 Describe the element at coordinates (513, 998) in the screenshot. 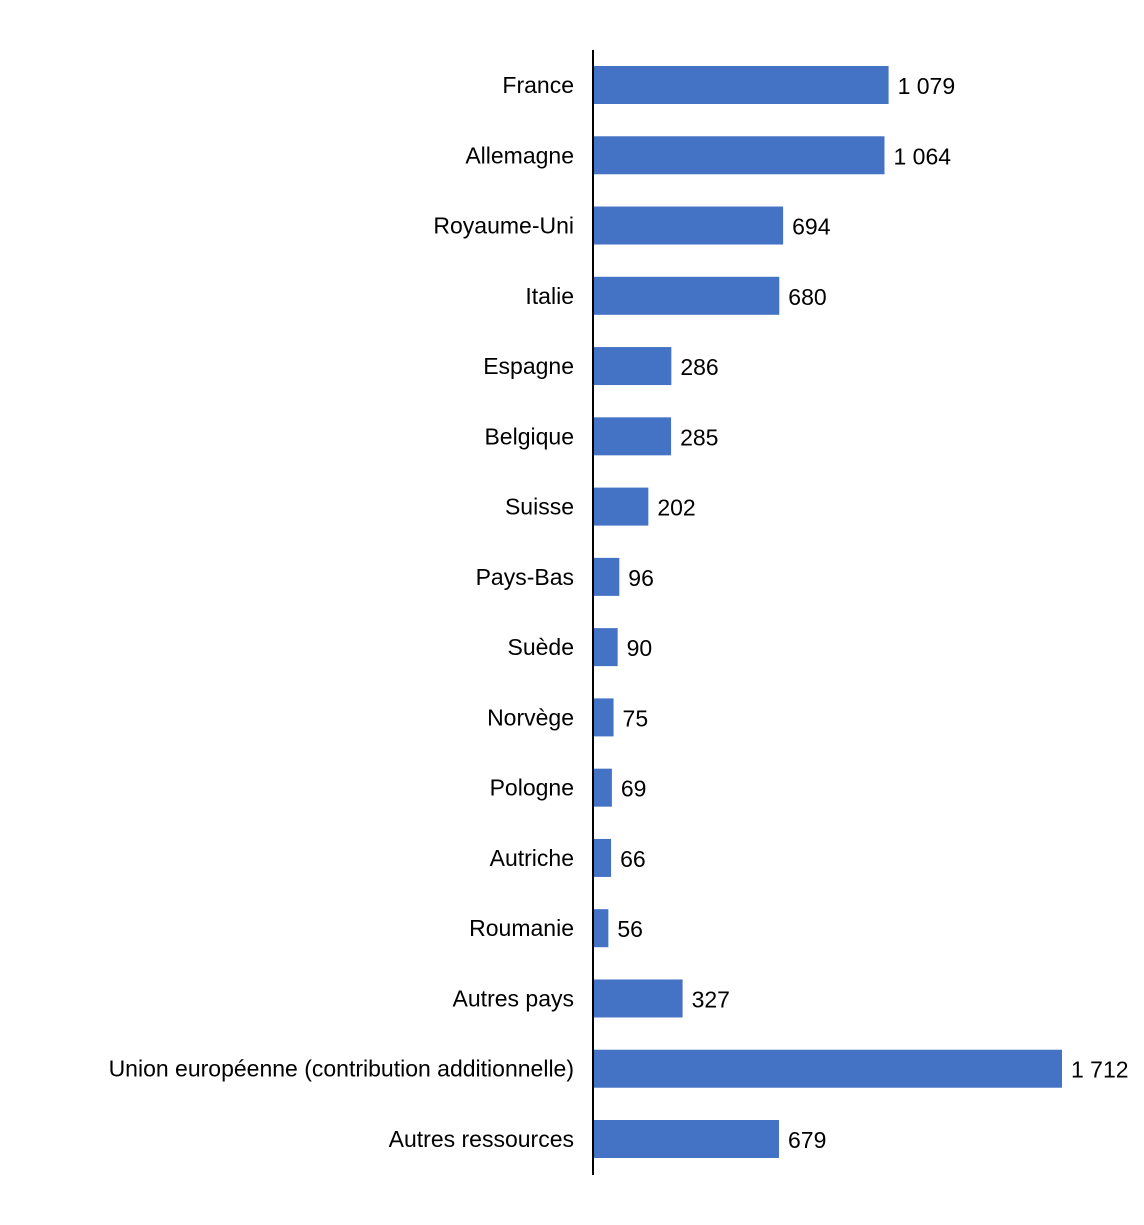

I see `category-label: Autres pays` at that location.